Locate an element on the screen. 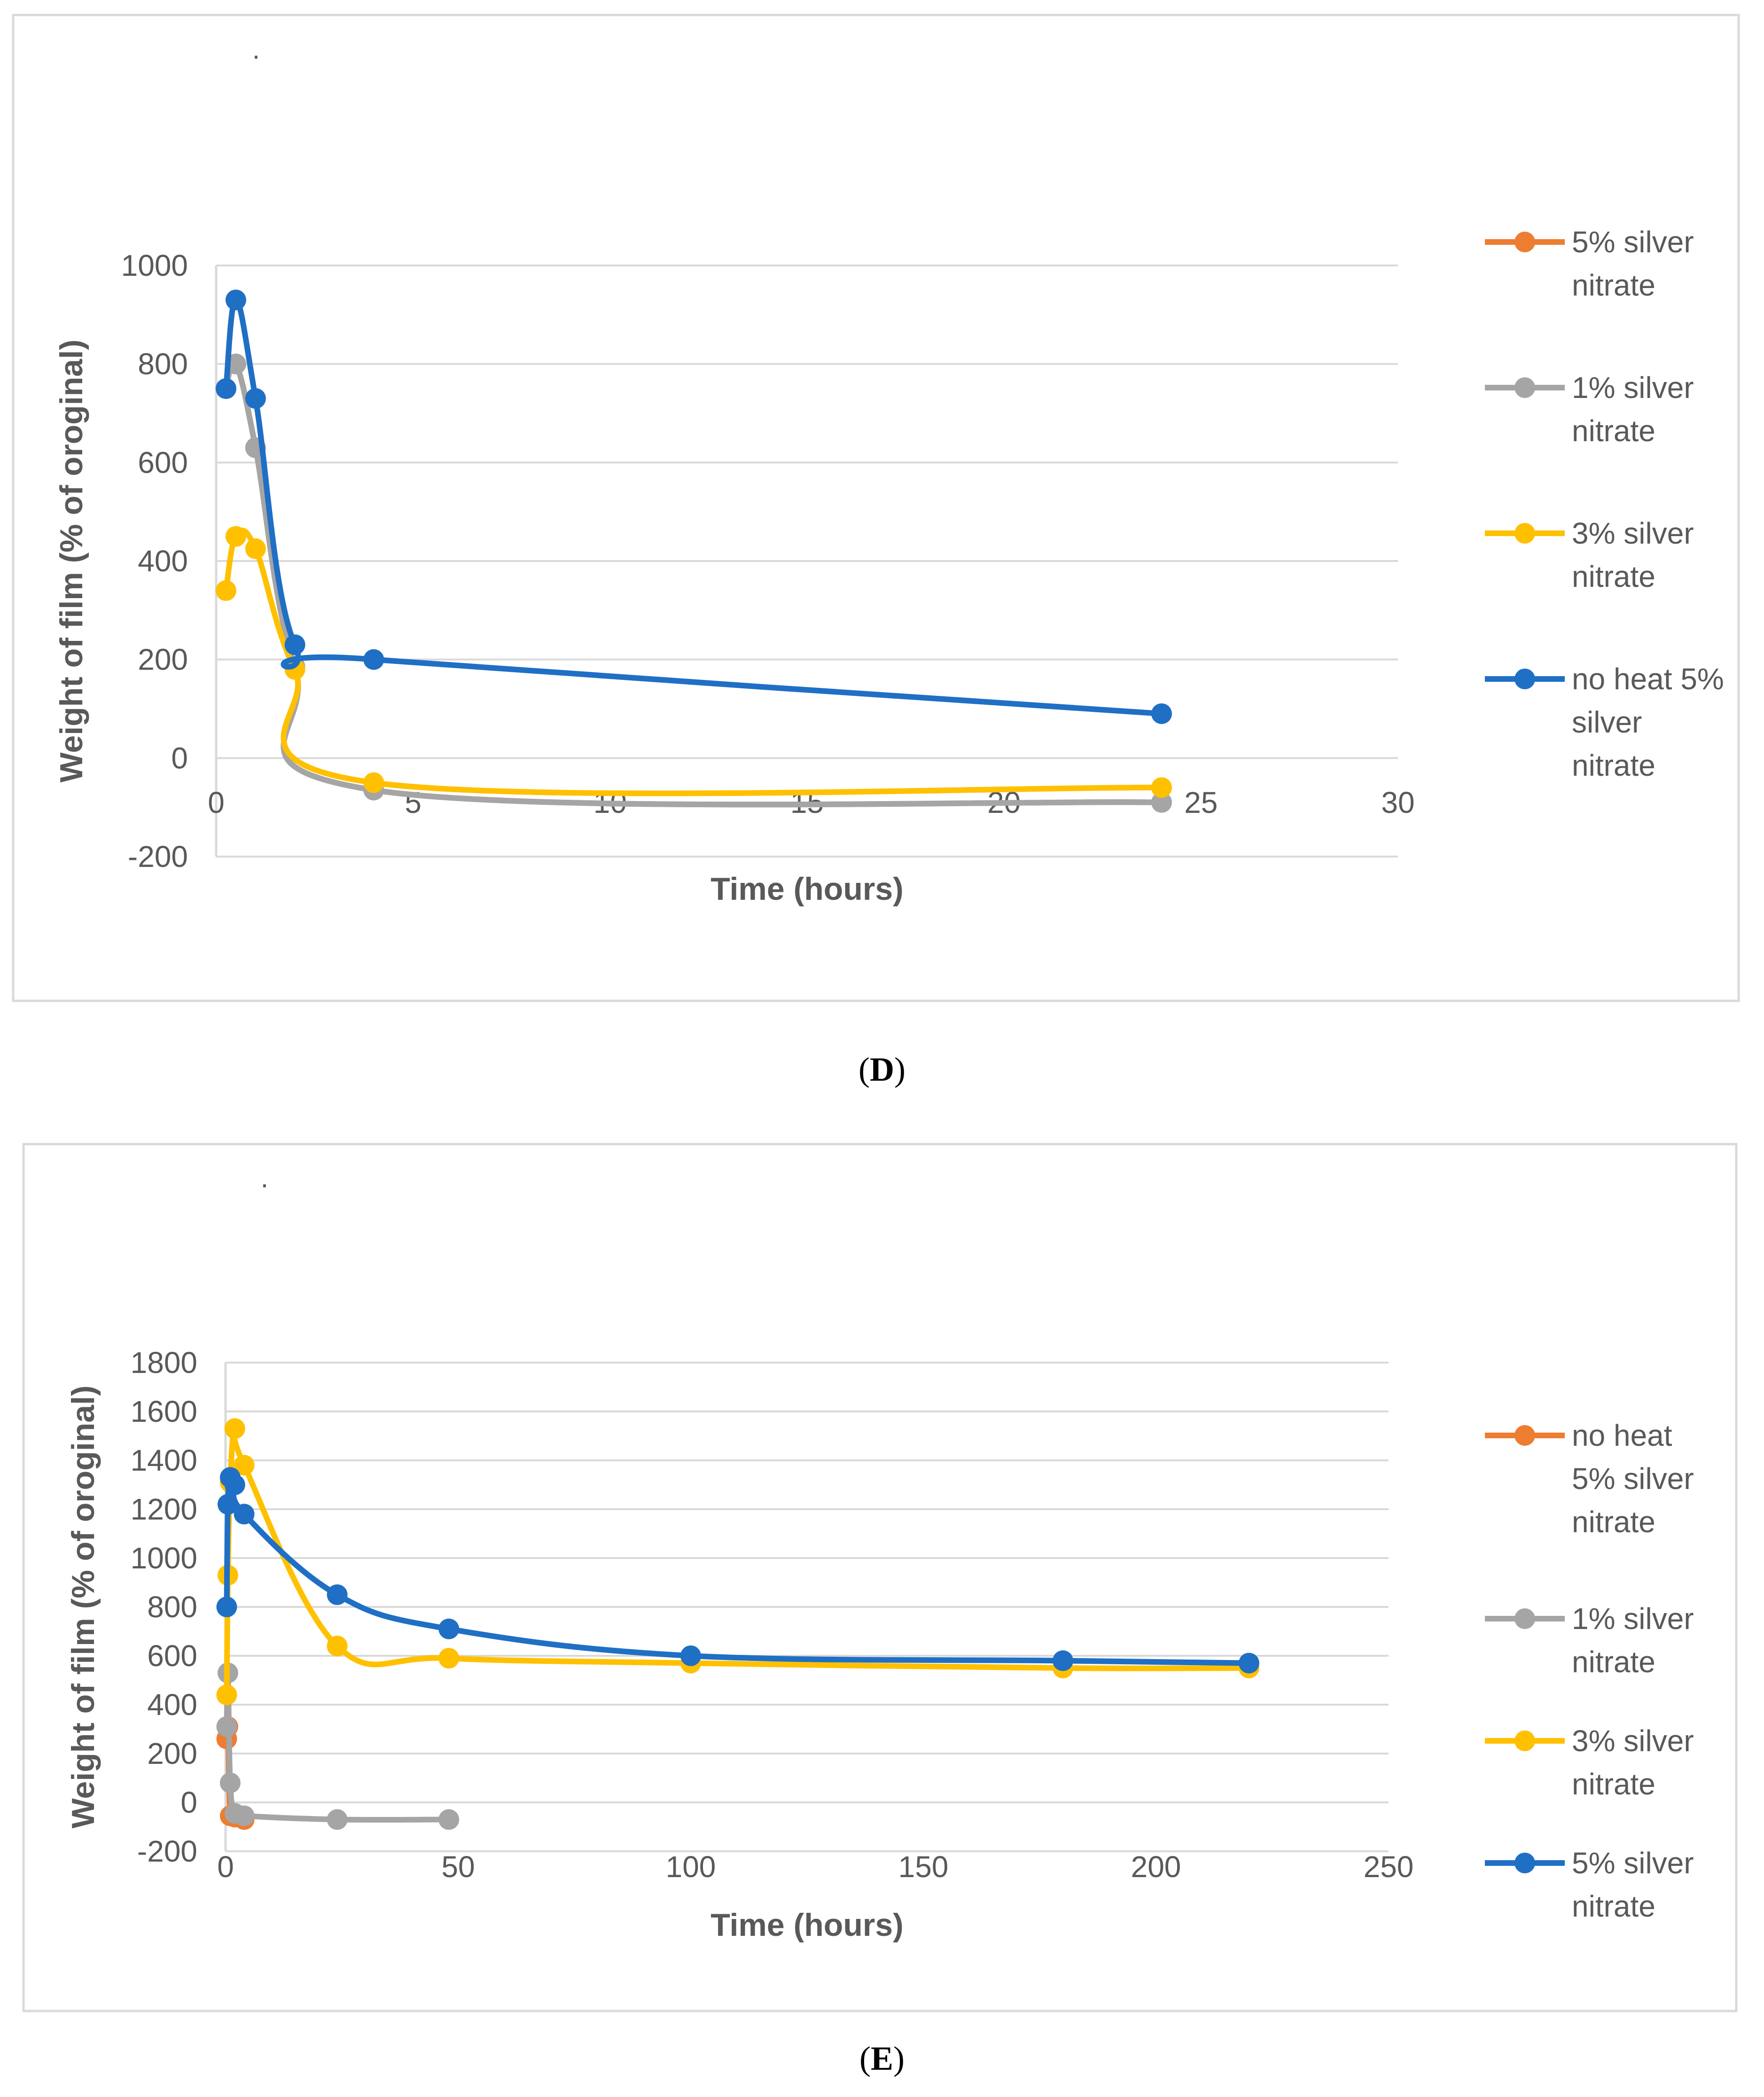  x-tick-label: 150 is located at coordinates (924, 1867).